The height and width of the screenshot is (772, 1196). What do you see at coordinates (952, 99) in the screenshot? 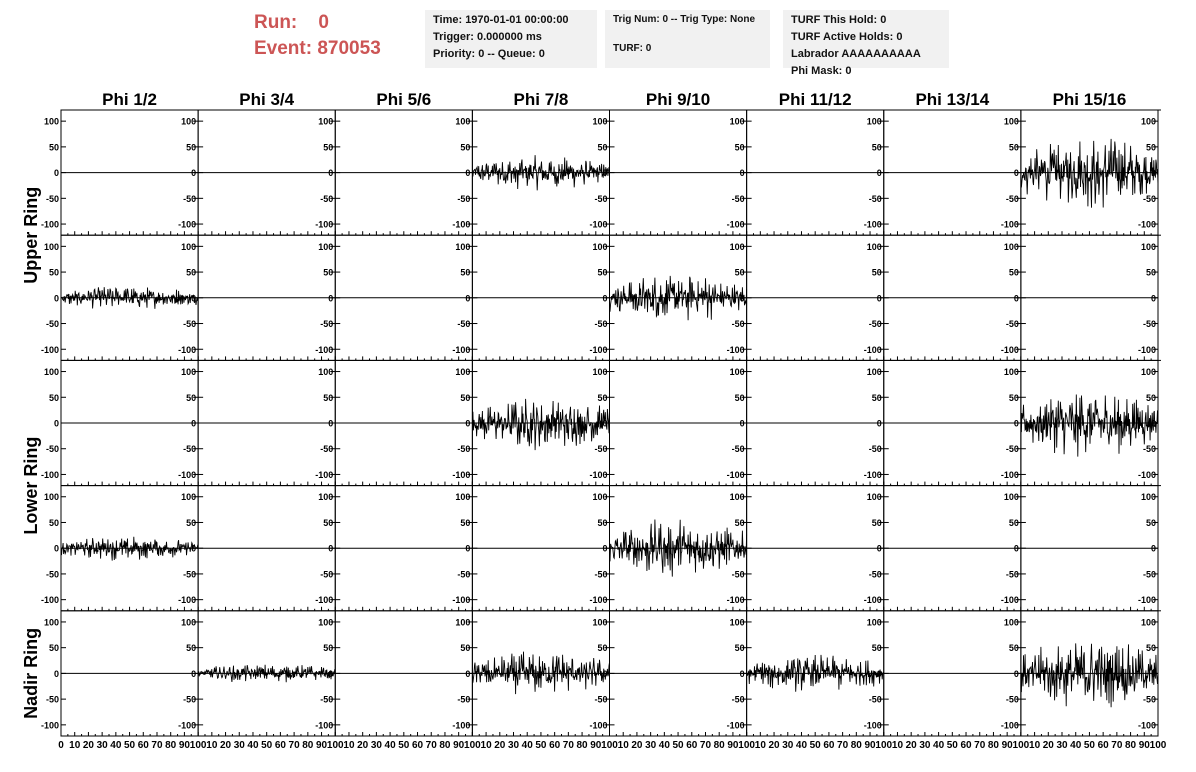
I see `column-title: Phi 13/14` at bounding box center [952, 99].